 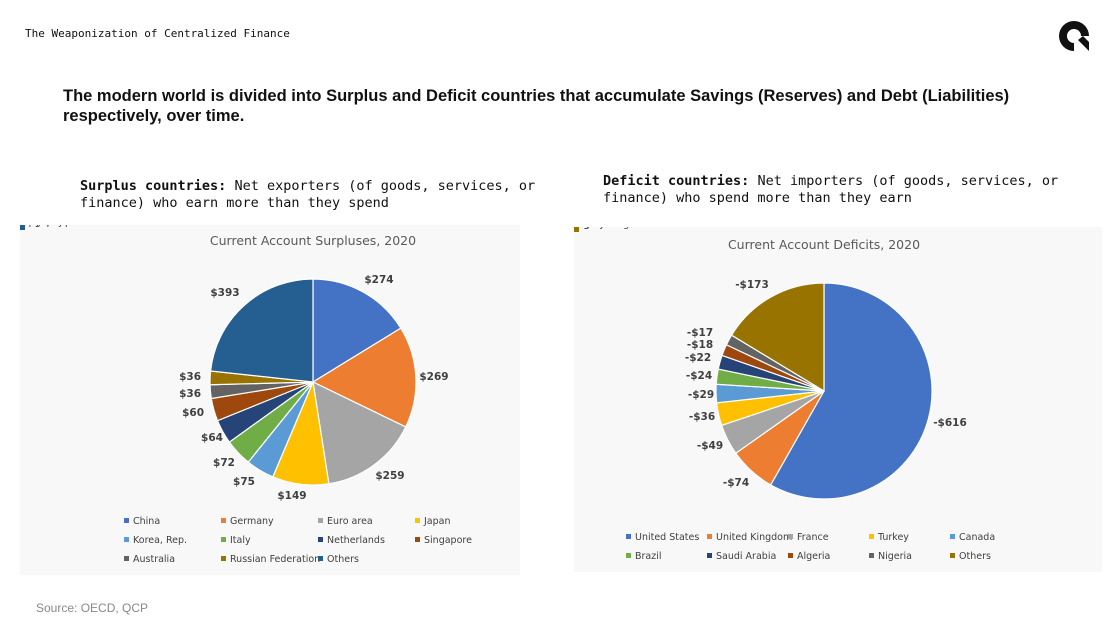 What do you see at coordinates (359, 432) in the screenshot?
I see `pie-slice-euro-area` at bounding box center [359, 432].